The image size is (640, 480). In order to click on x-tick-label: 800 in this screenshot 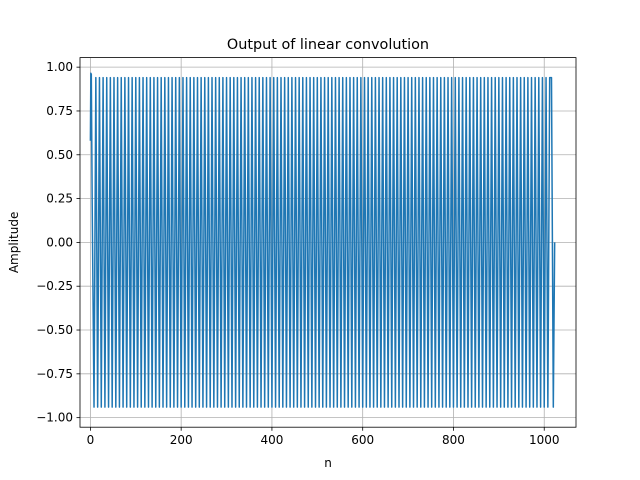, I will do `click(453, 440)`.